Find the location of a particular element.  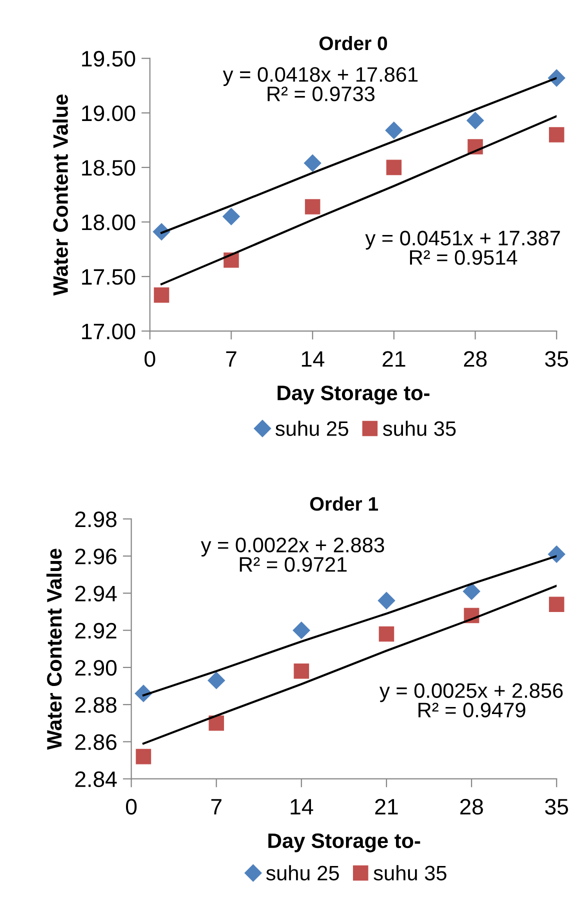

y-tick-label: 18.50 is located at coordinates (109, 168).